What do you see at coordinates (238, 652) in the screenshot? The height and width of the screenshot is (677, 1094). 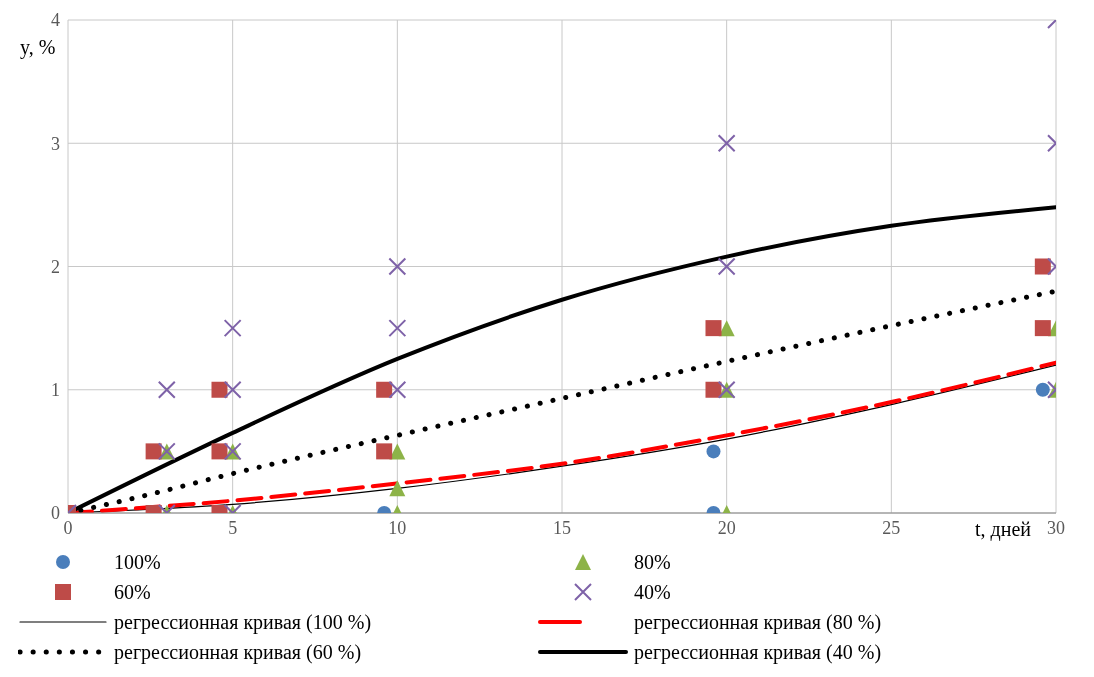 I see `legend-label: регрессионная кривая (60 %)` at bounding box center [238, 652].